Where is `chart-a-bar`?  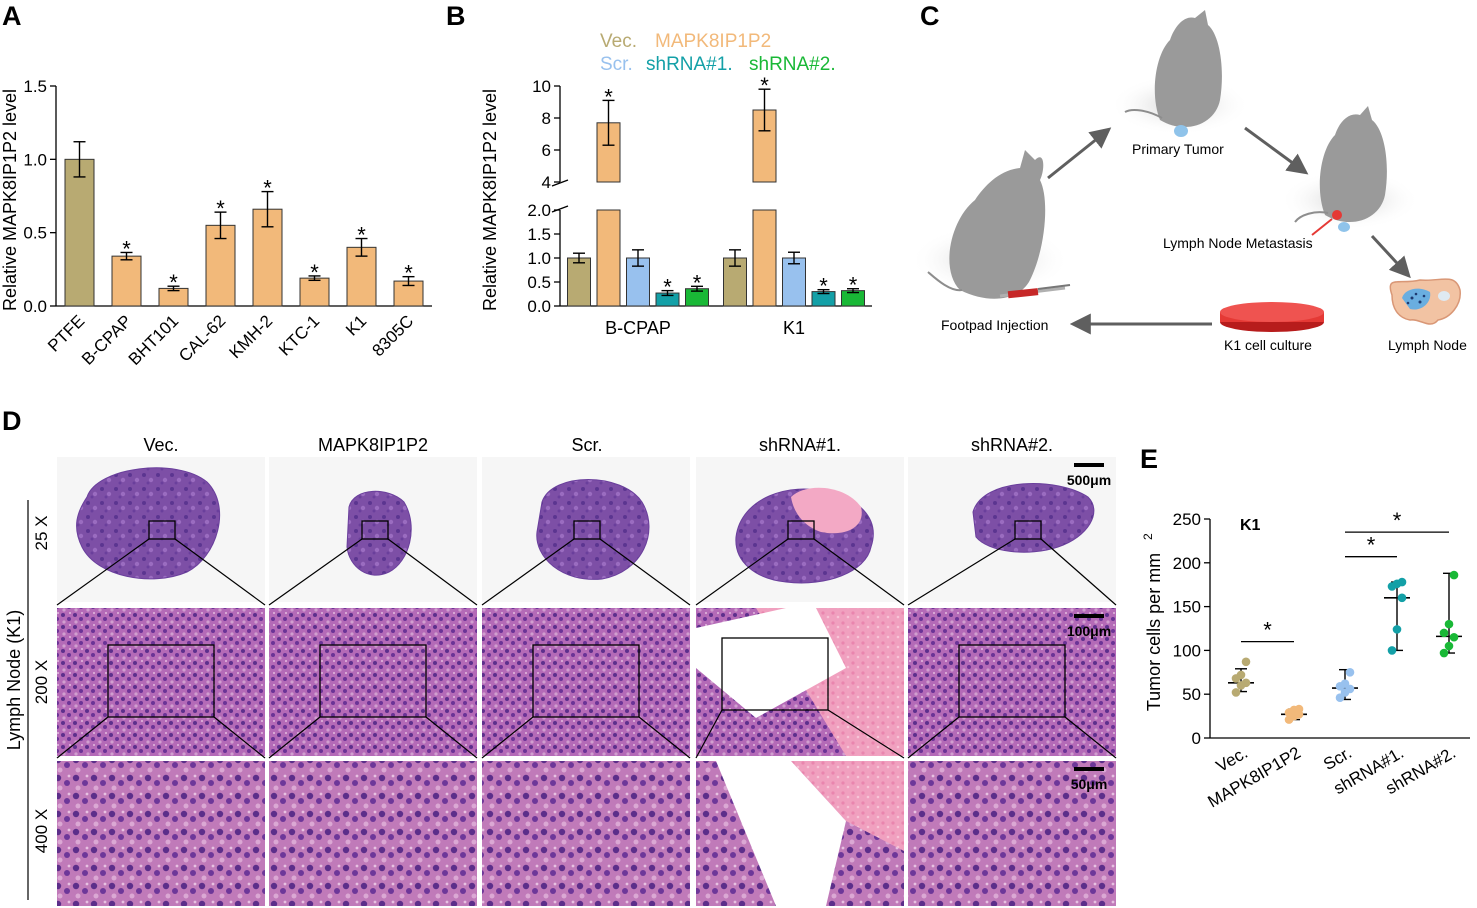
chart-a-bar is located at coordinates (126, 281).